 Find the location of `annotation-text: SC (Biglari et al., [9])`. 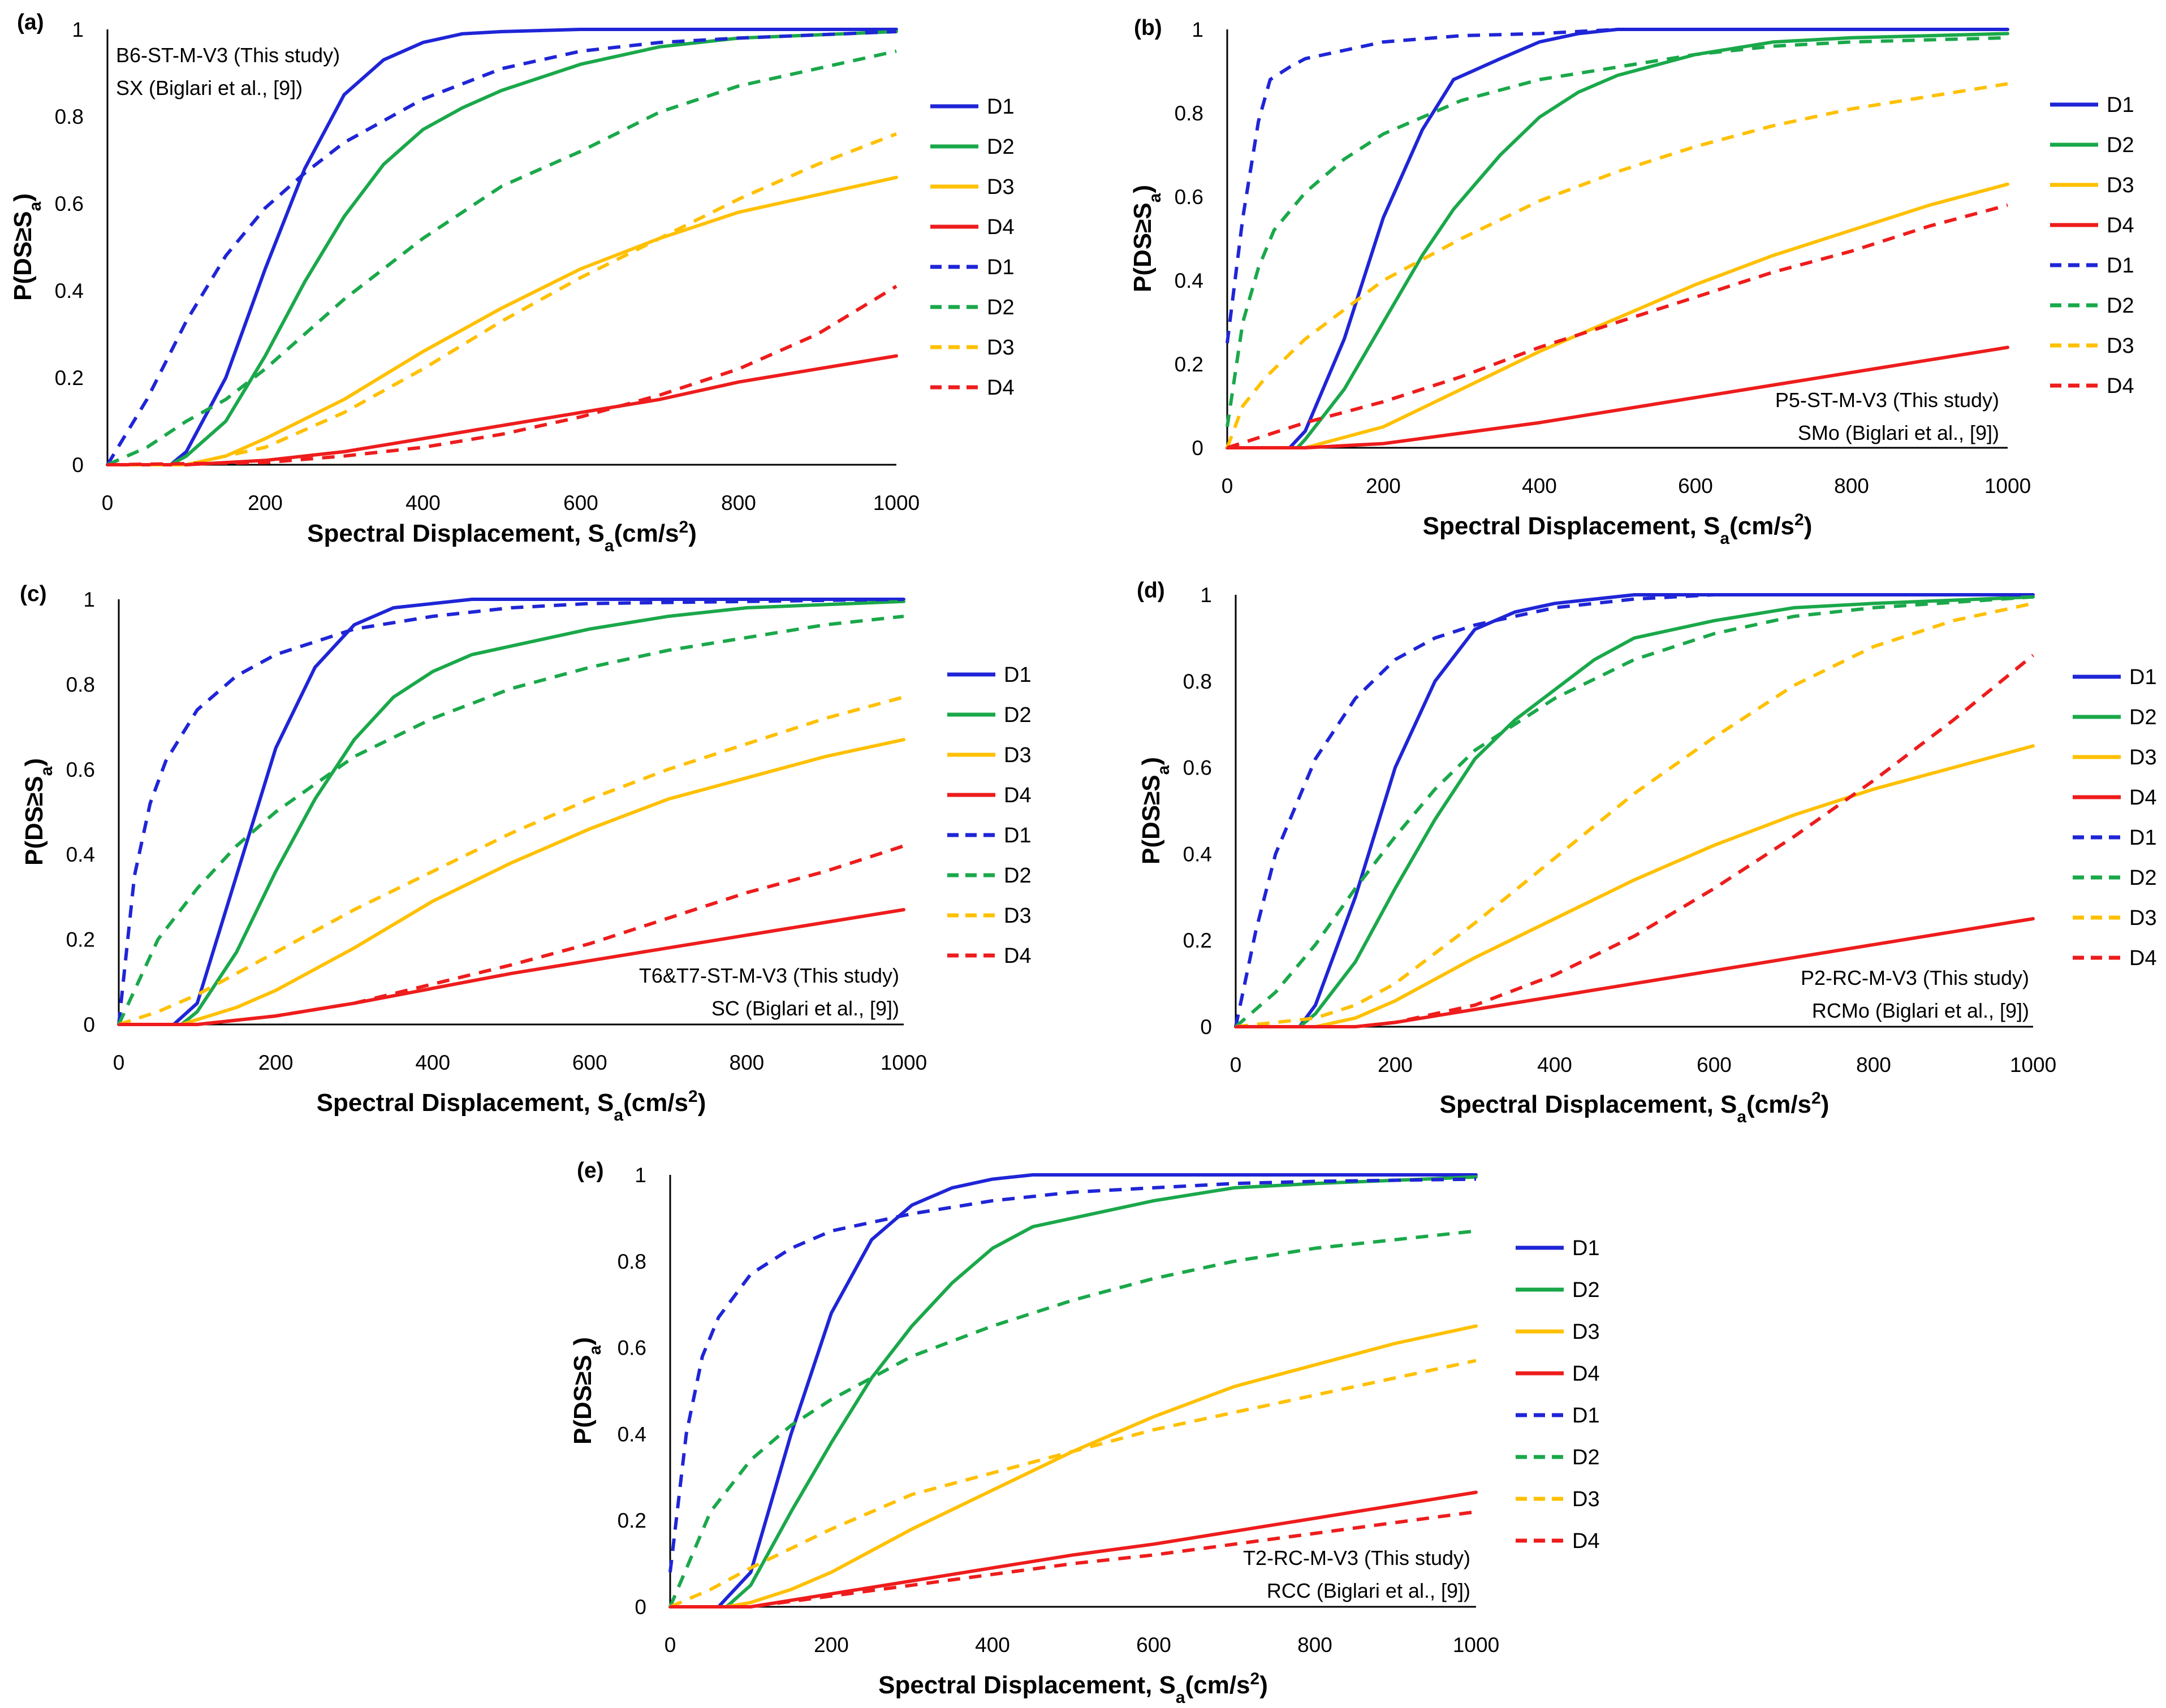

annotation-text: SC (Biglari et al., [9]) is located at coordinates (805, 1008).